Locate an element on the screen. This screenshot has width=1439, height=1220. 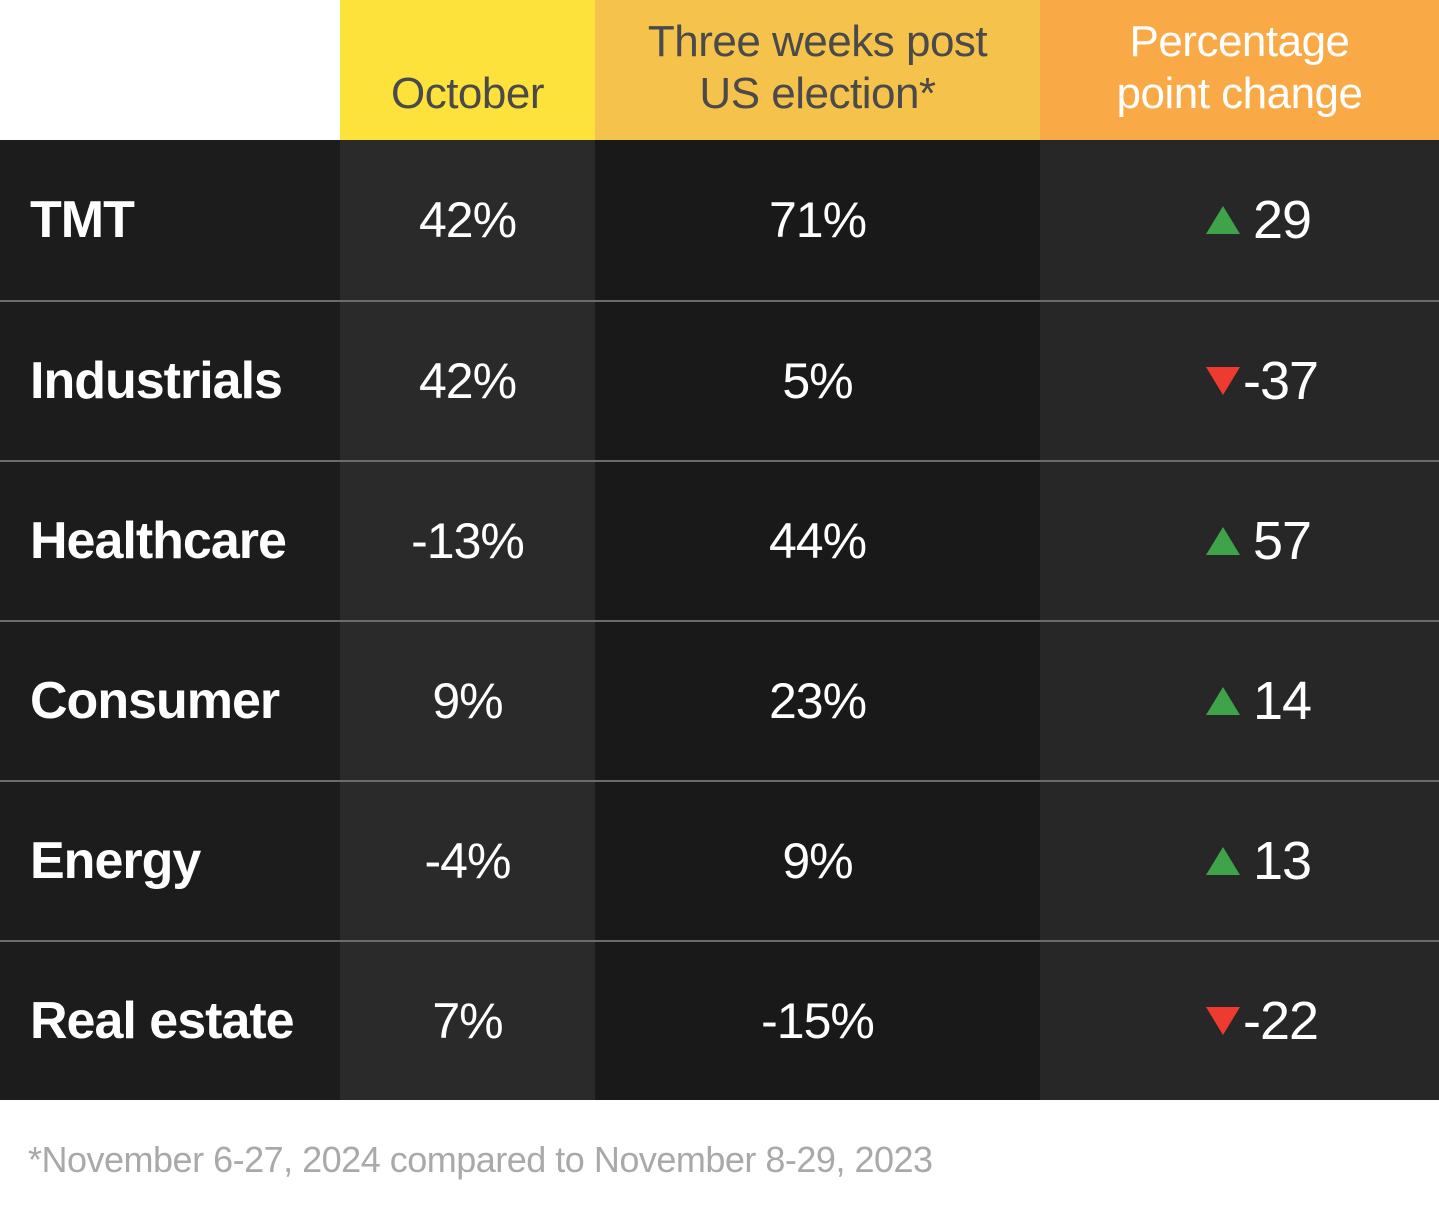
post-election-value: -15% is located at coordinates (817, 1020).